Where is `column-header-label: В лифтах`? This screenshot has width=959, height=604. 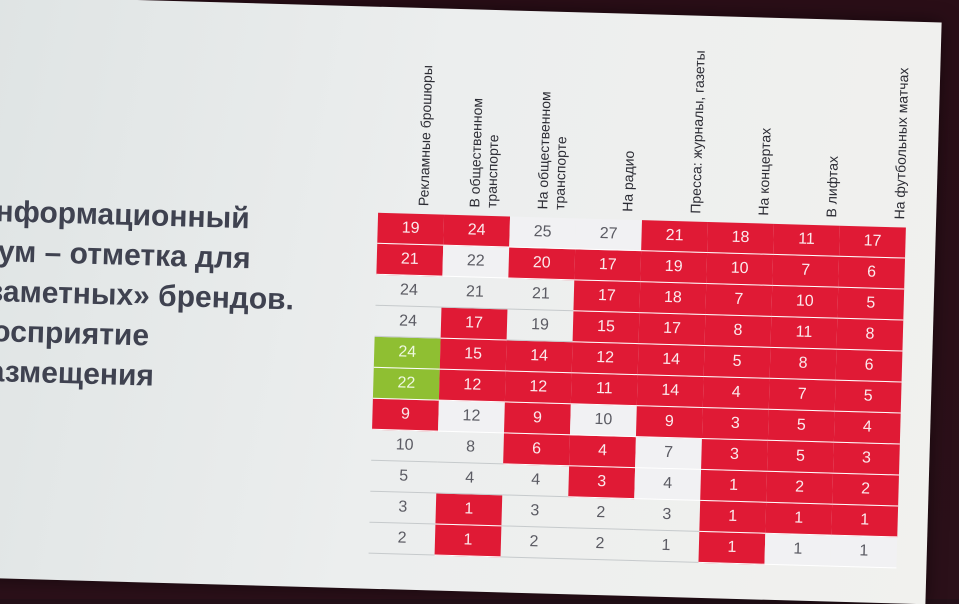 column-header-label: В лифтах is located at coordinates (832, 186).